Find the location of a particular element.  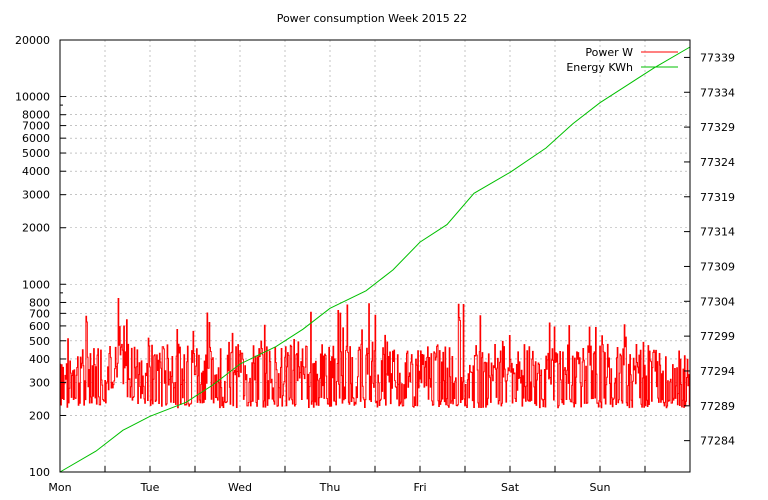

right-tick-label: 77339 is located at coordinates (717, 57).